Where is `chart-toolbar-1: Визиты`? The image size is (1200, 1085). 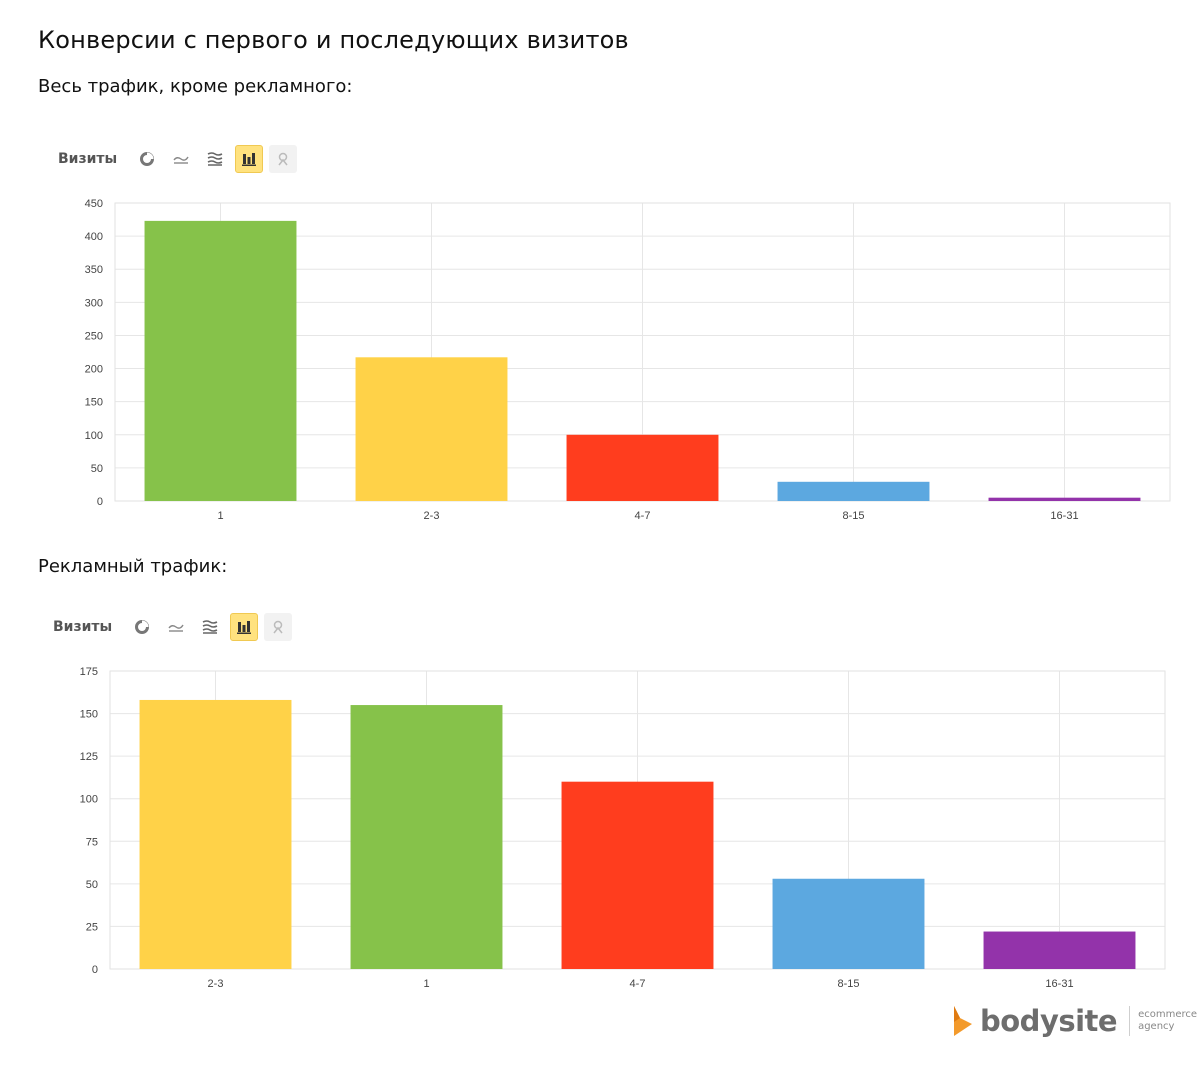 chart-toolbar-1: Визиты is located at coordinates (180, 159).